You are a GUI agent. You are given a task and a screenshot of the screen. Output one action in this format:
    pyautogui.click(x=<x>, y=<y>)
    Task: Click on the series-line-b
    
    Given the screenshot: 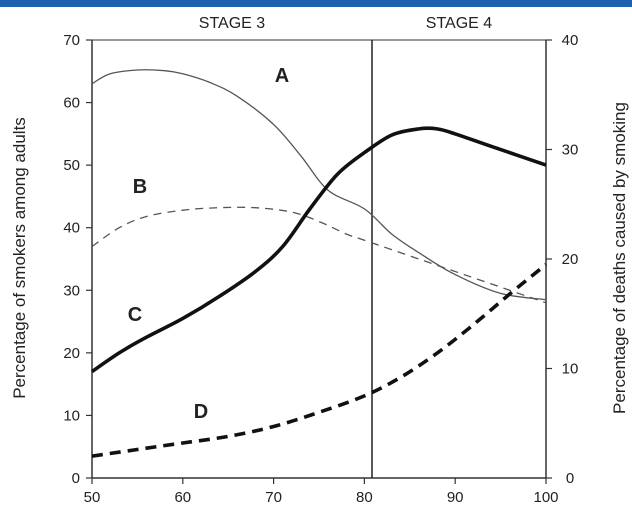 What is the action you would take?
    pyautogui.click(x=319, y=255)
    